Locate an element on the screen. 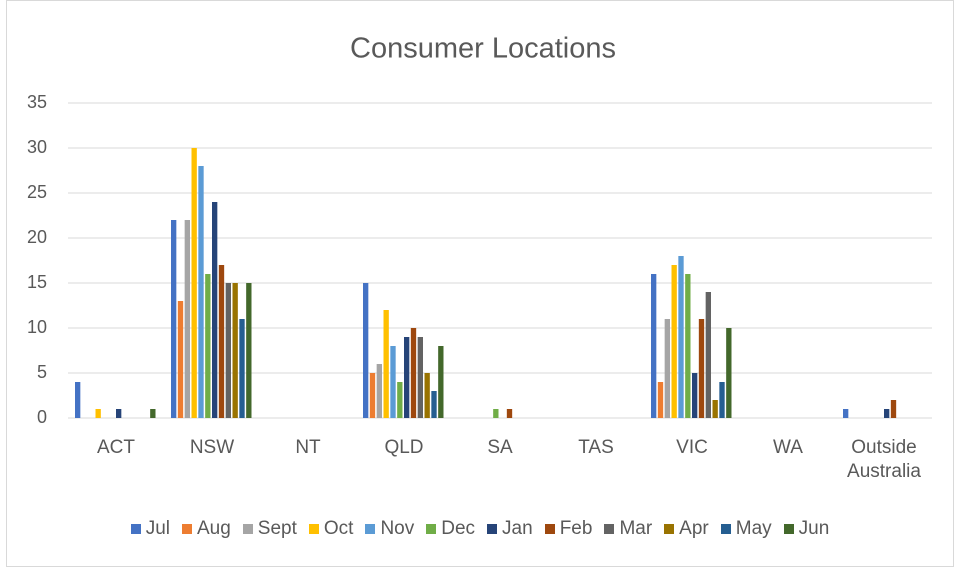 The height and width of the screenshot is (568, 960). y-tick-label: 30 is located at coordinates (37, 147).